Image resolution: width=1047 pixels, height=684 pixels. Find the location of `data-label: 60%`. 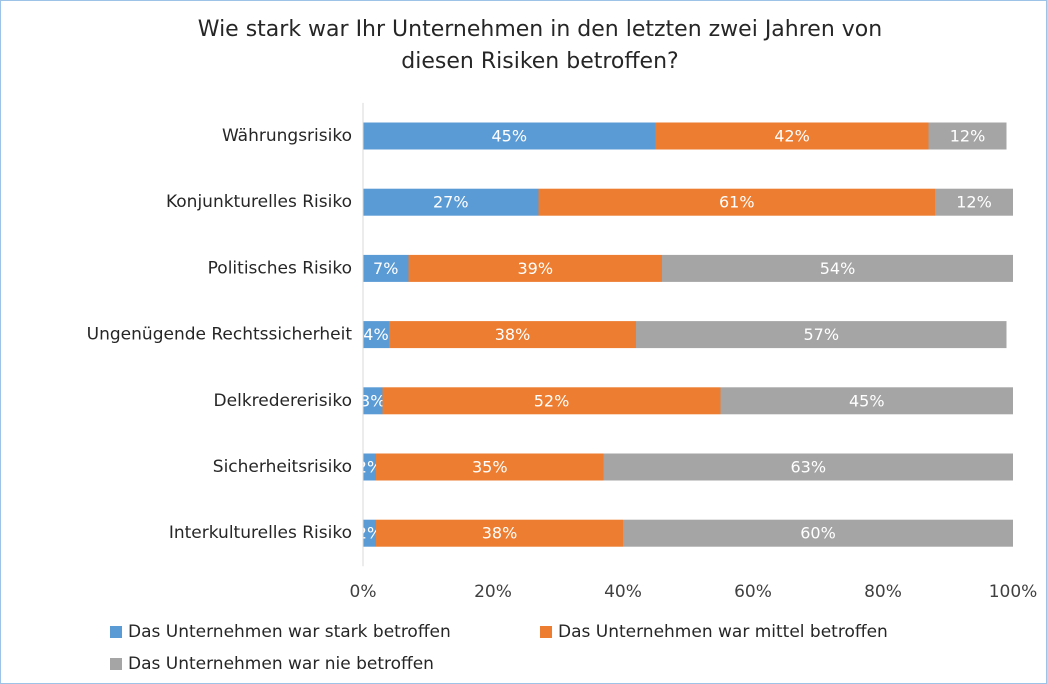

data-label: 60% is located at coordinates (818, 533).